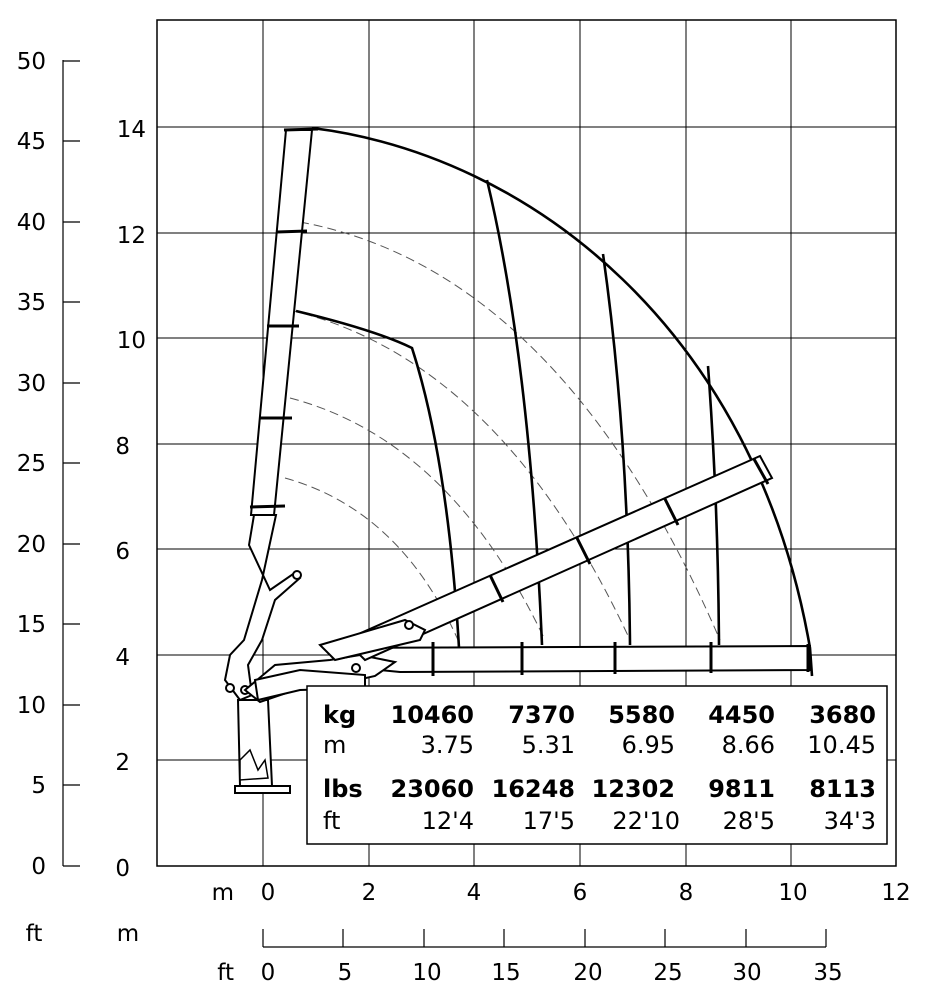  What do you see at coordinates (541, 715) in the screenshot?
I see `kg-value: 7370` at bounding box center [541, 715].